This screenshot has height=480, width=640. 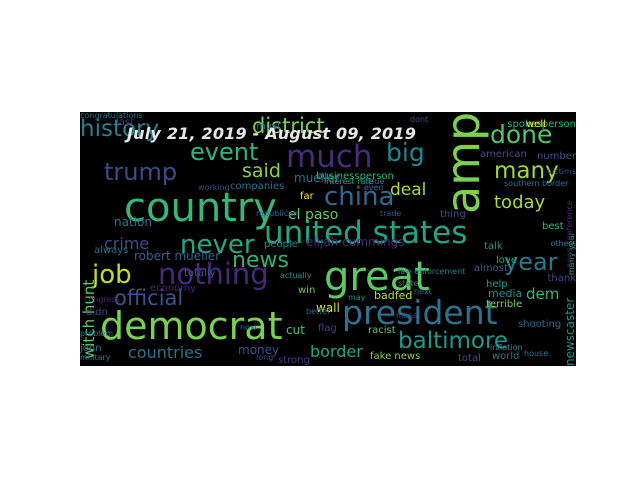 I want to click on cloud-word: next, so click(x=423, y=291).